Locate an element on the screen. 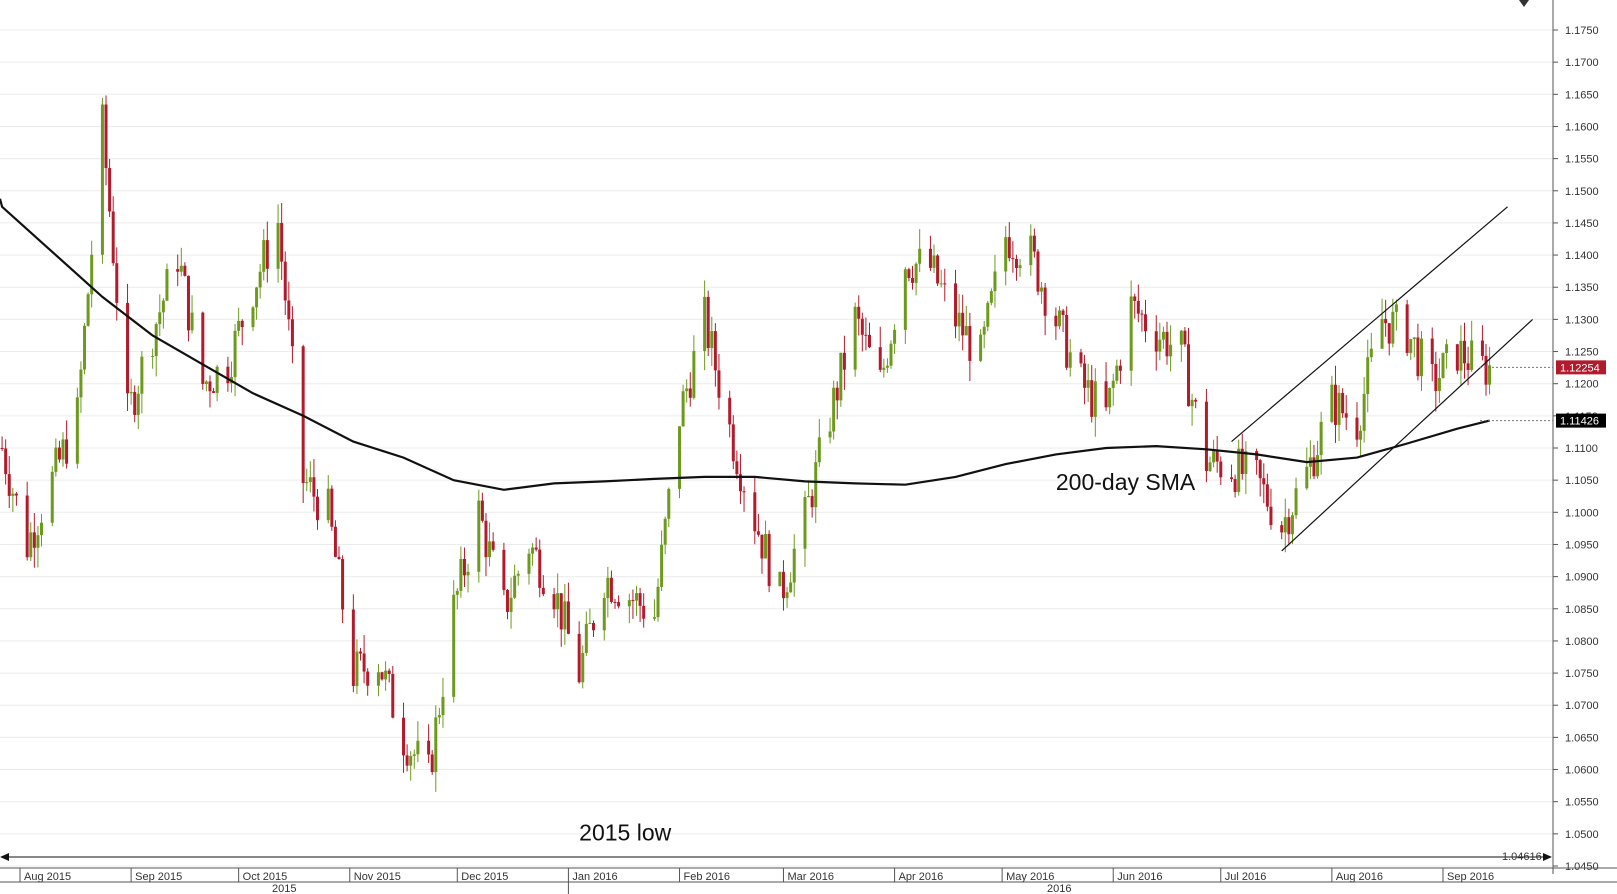  x-month-label: Sep 2016 is located at coordinates (1470, 877).